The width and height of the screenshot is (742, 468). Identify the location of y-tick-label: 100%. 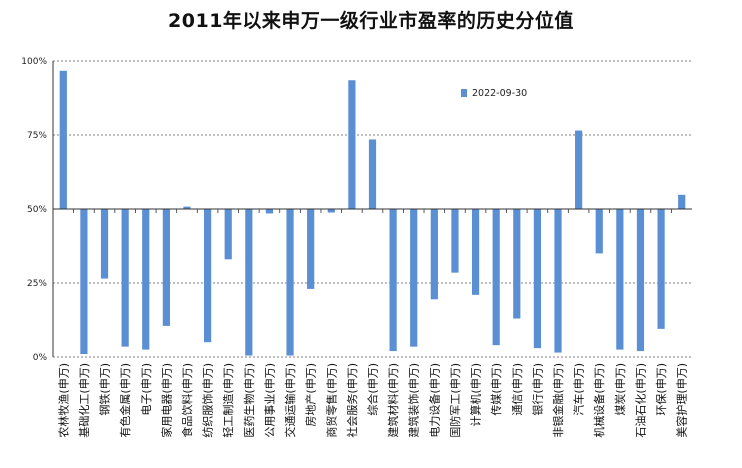
(34, 62).